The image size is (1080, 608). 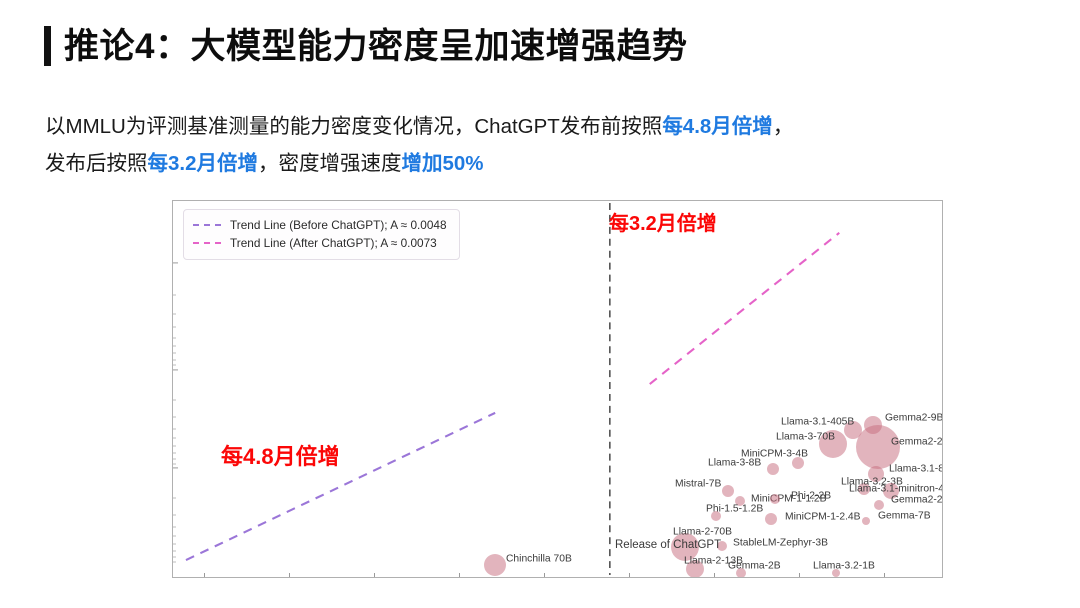 I want to click on data-point-label: Llama-3.2-1B, so click(x=844, y=566).